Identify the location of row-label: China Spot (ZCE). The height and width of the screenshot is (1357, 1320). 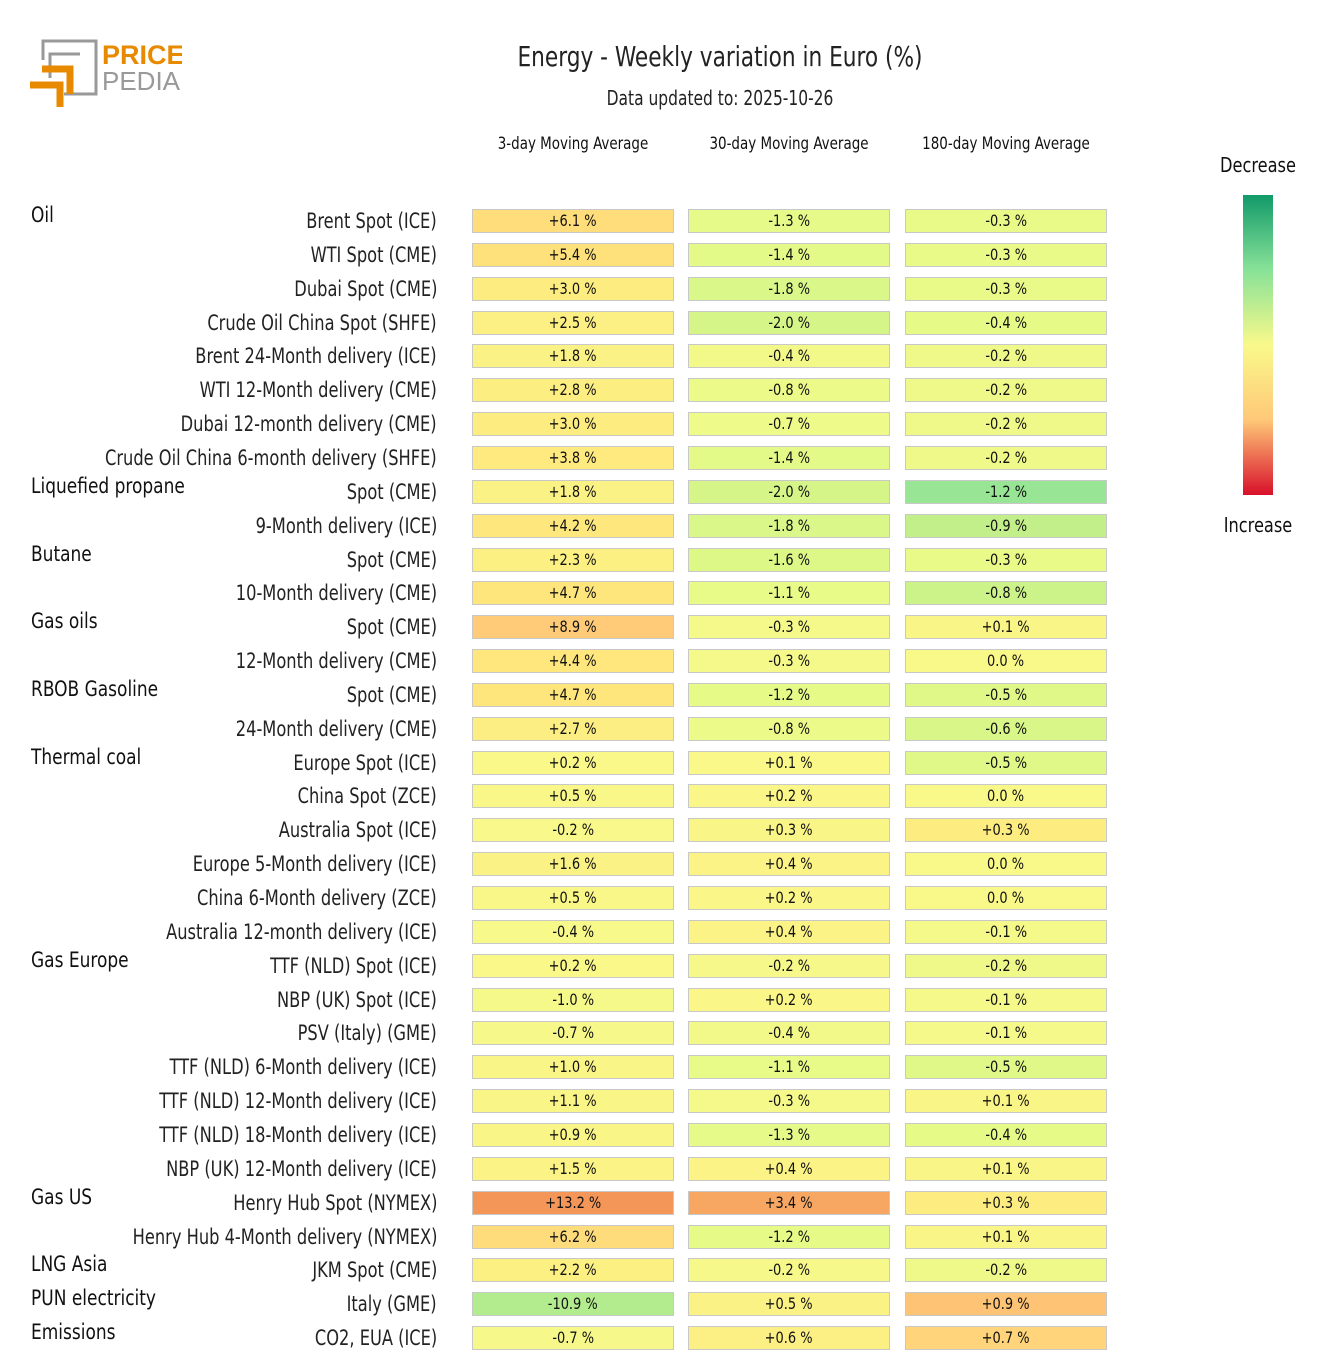
(367, 796).